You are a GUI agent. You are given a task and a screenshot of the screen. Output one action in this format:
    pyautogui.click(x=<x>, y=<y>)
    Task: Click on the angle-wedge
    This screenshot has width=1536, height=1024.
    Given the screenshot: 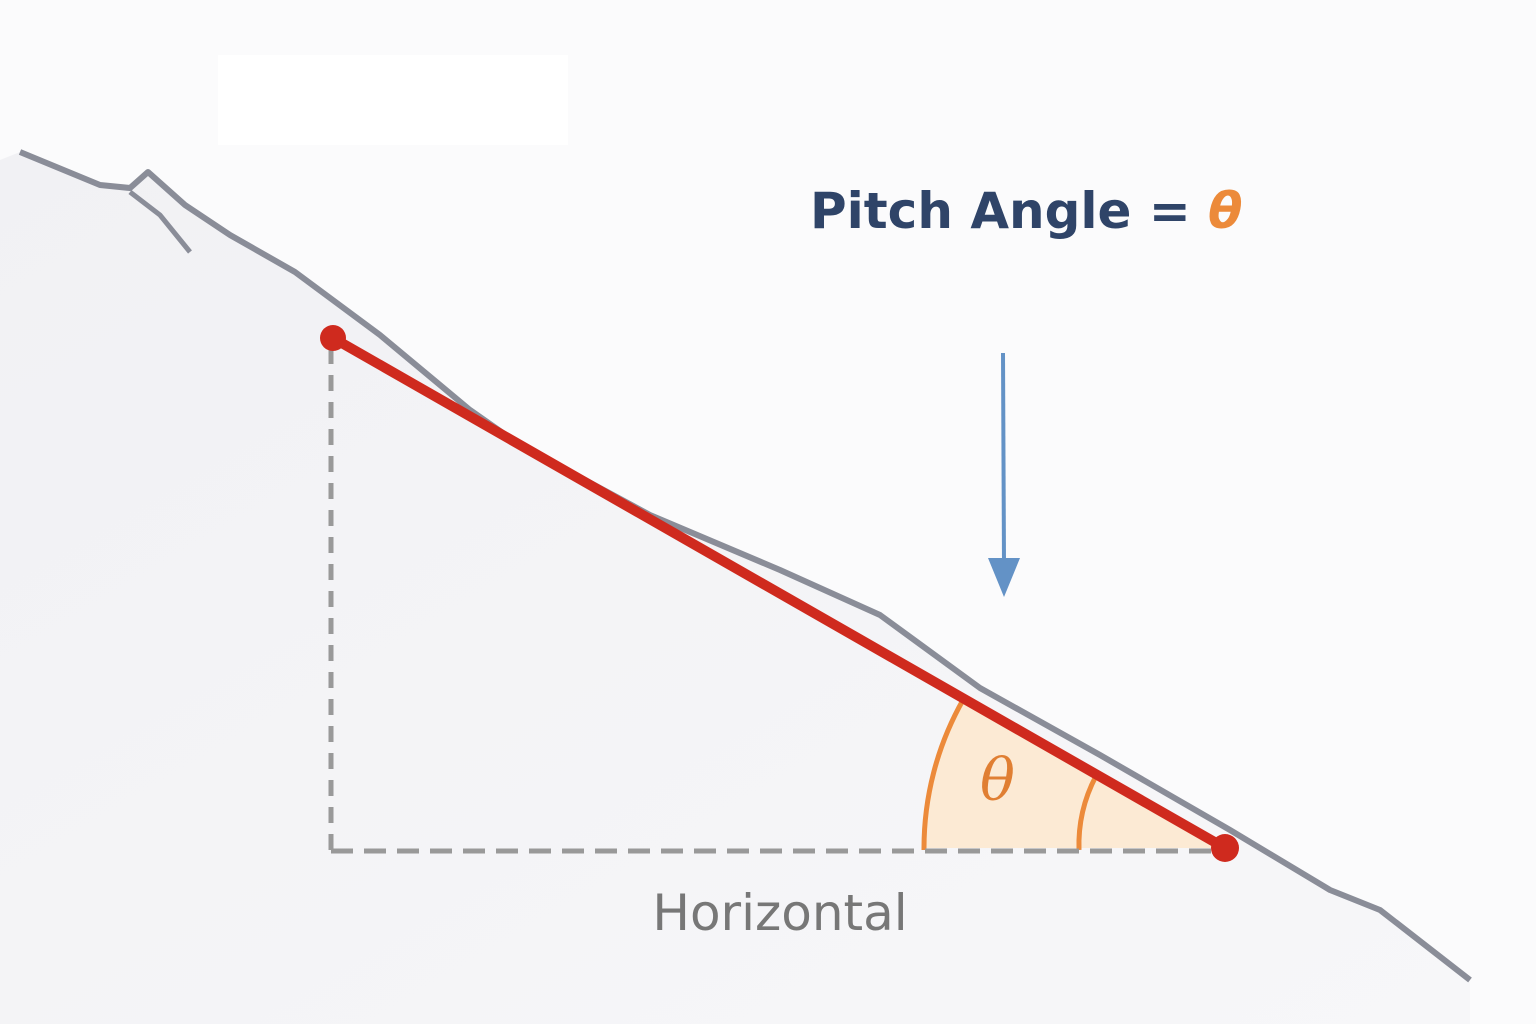 What is the action you would take?
    pyautogui.click(x=1073, y=773)
    